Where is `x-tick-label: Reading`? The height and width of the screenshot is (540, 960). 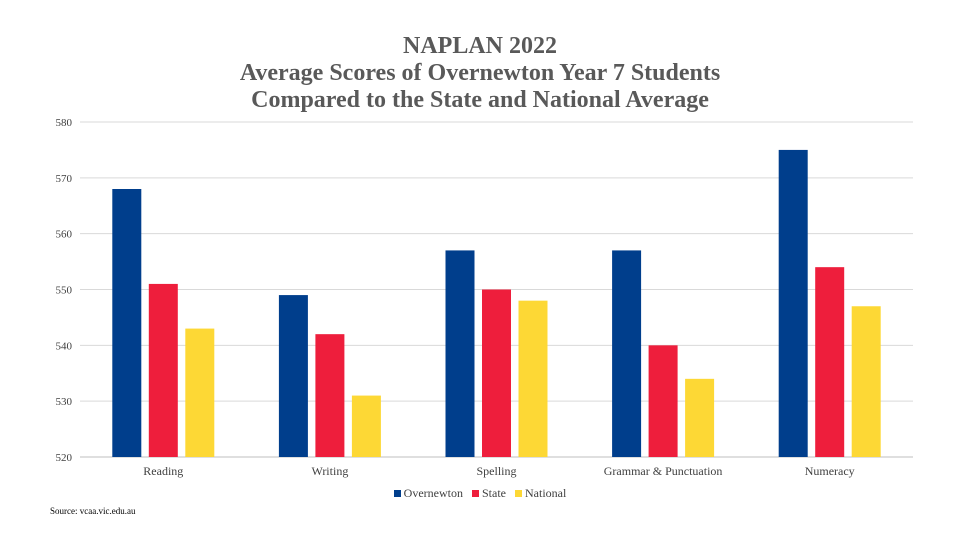
x-tick-label: Reading is located at coordinates (163, 471).